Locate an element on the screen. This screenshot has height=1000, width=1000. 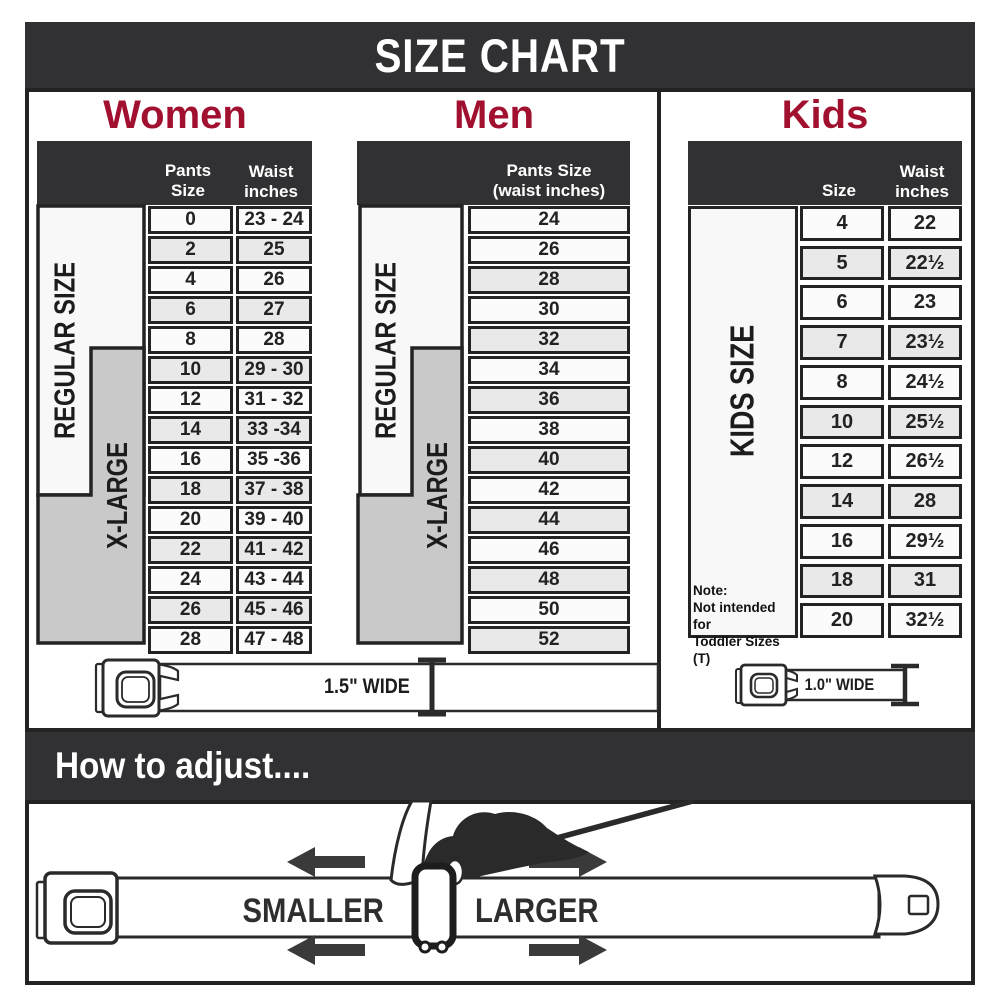
waist-cell: 31 is located at coordinates (925, 581).